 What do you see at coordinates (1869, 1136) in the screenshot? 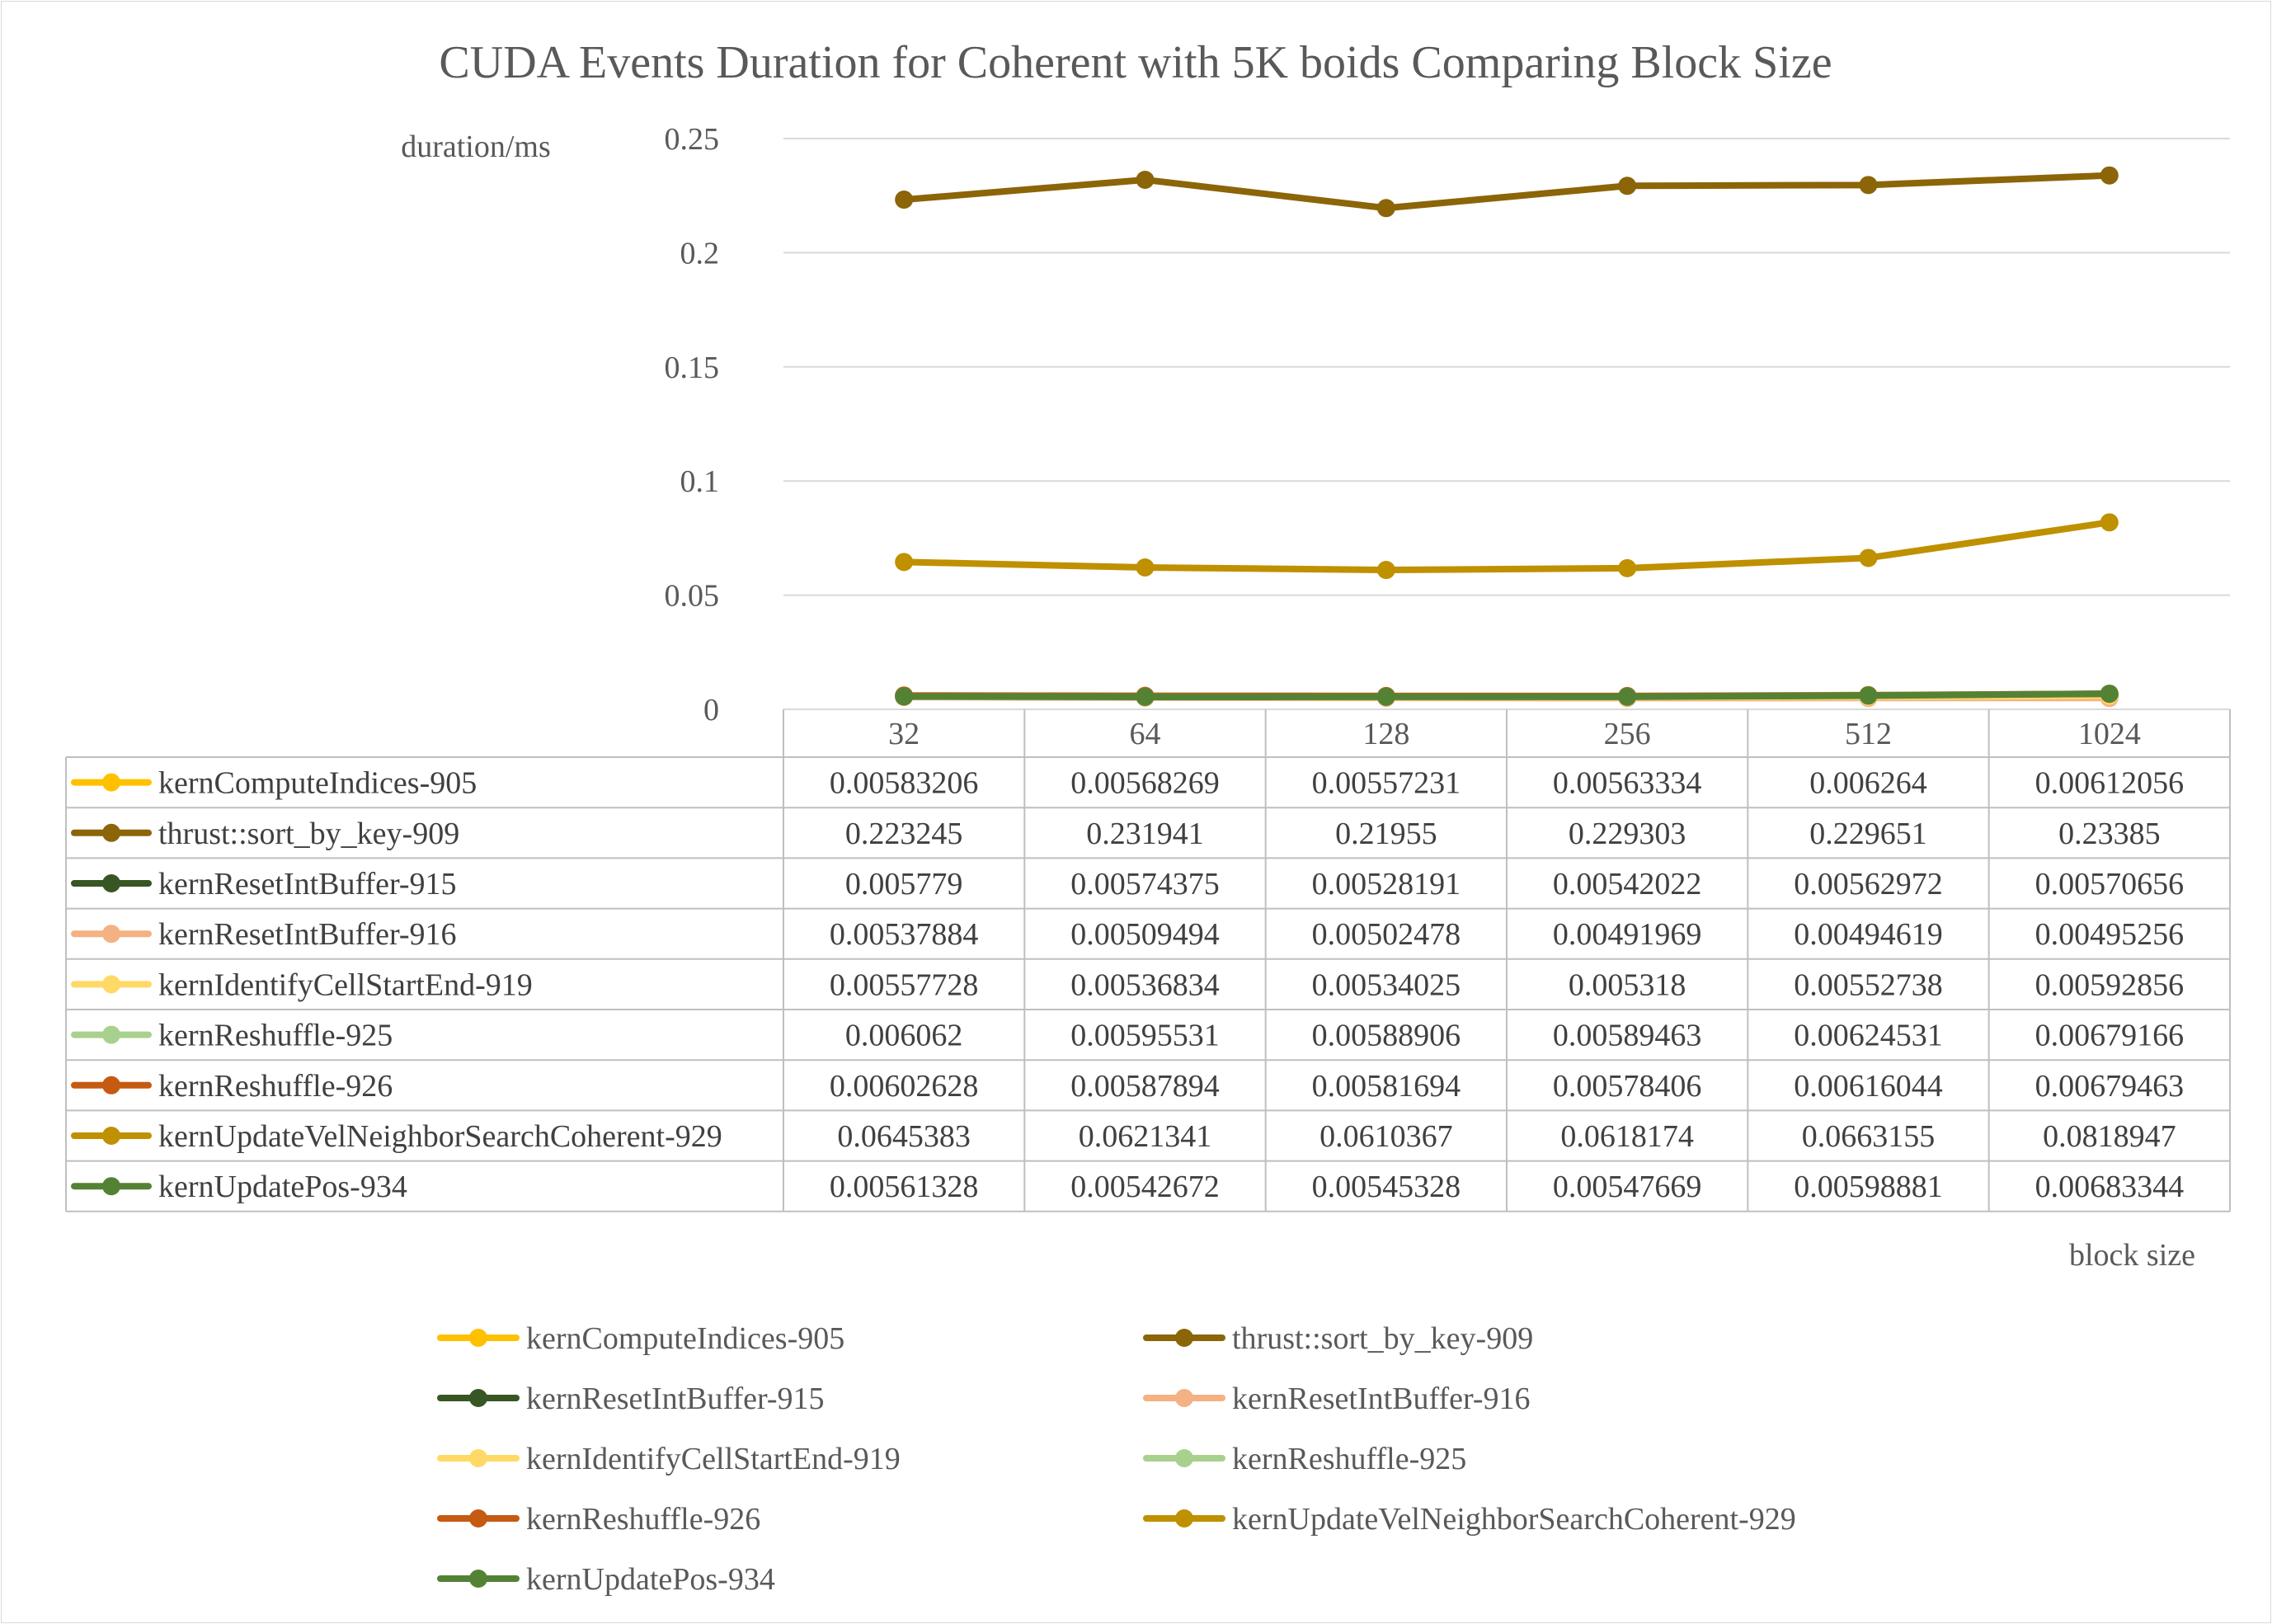
I see `table-cell-value: 0.0663155` at bounding box center [1869, 1136].